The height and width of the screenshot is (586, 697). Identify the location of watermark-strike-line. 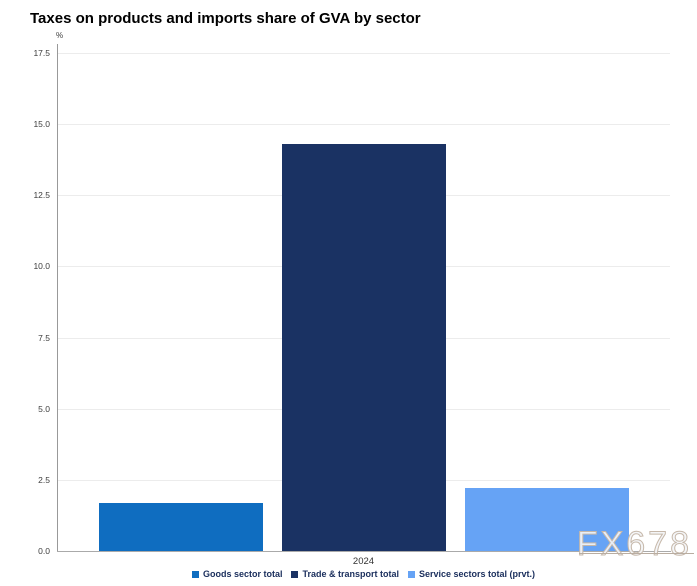
(636, 553).